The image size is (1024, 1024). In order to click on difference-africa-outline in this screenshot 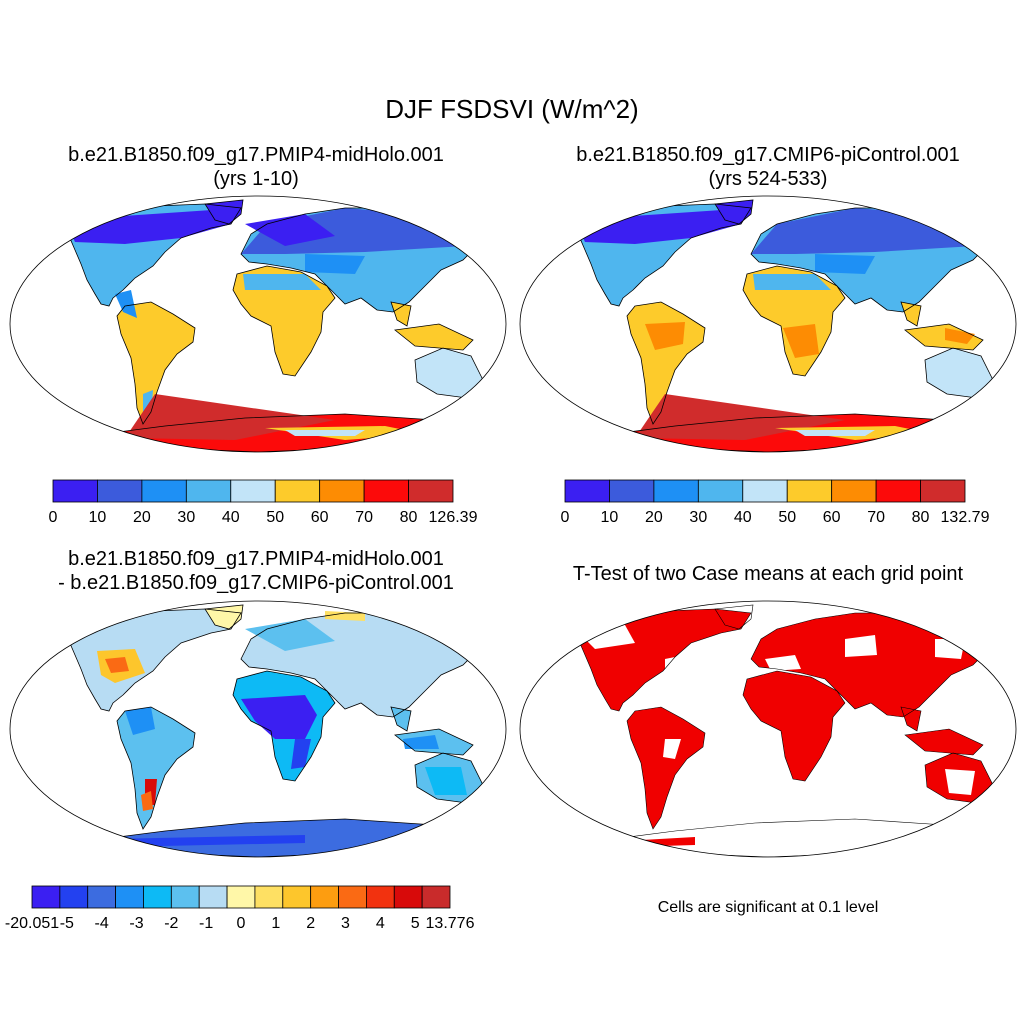, I will do `click(284, 726)`.